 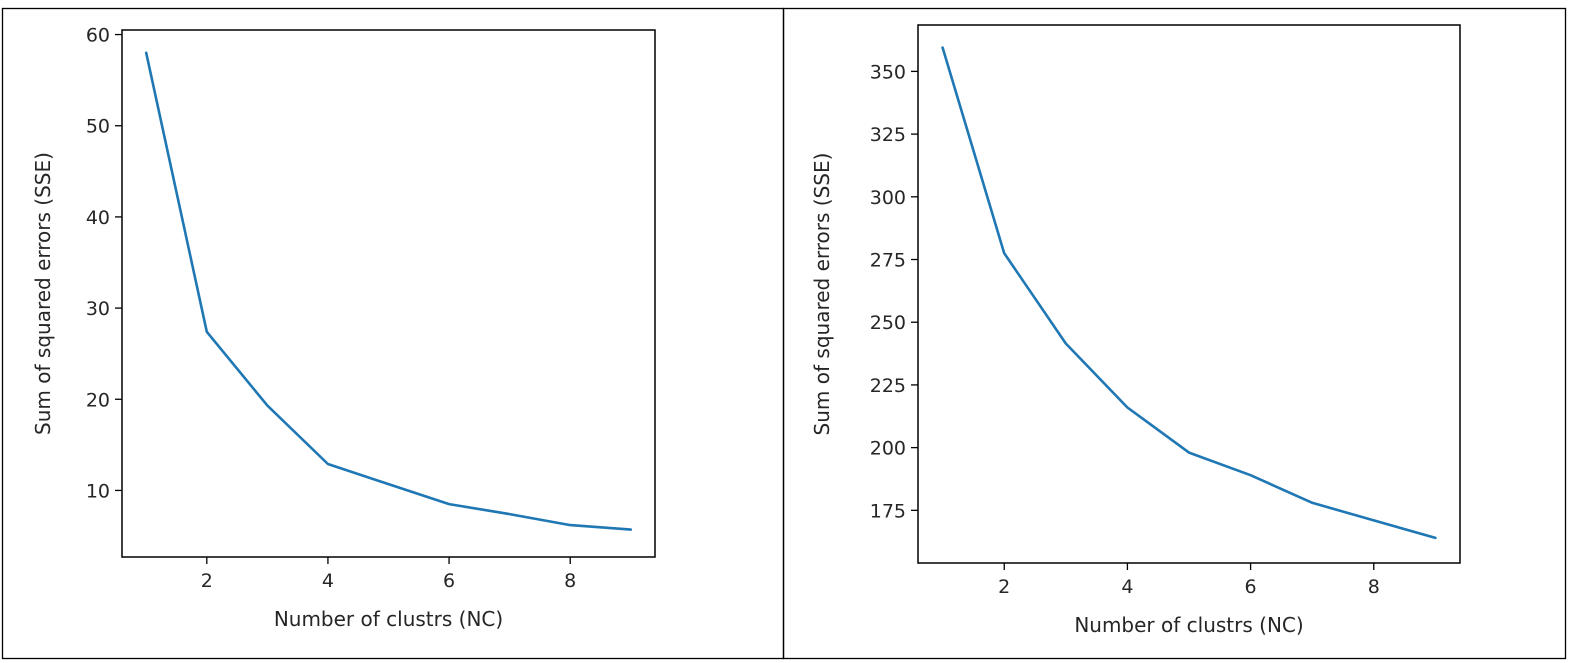 I want to click on y-tick-label: 300, so click(x=888, y=198).